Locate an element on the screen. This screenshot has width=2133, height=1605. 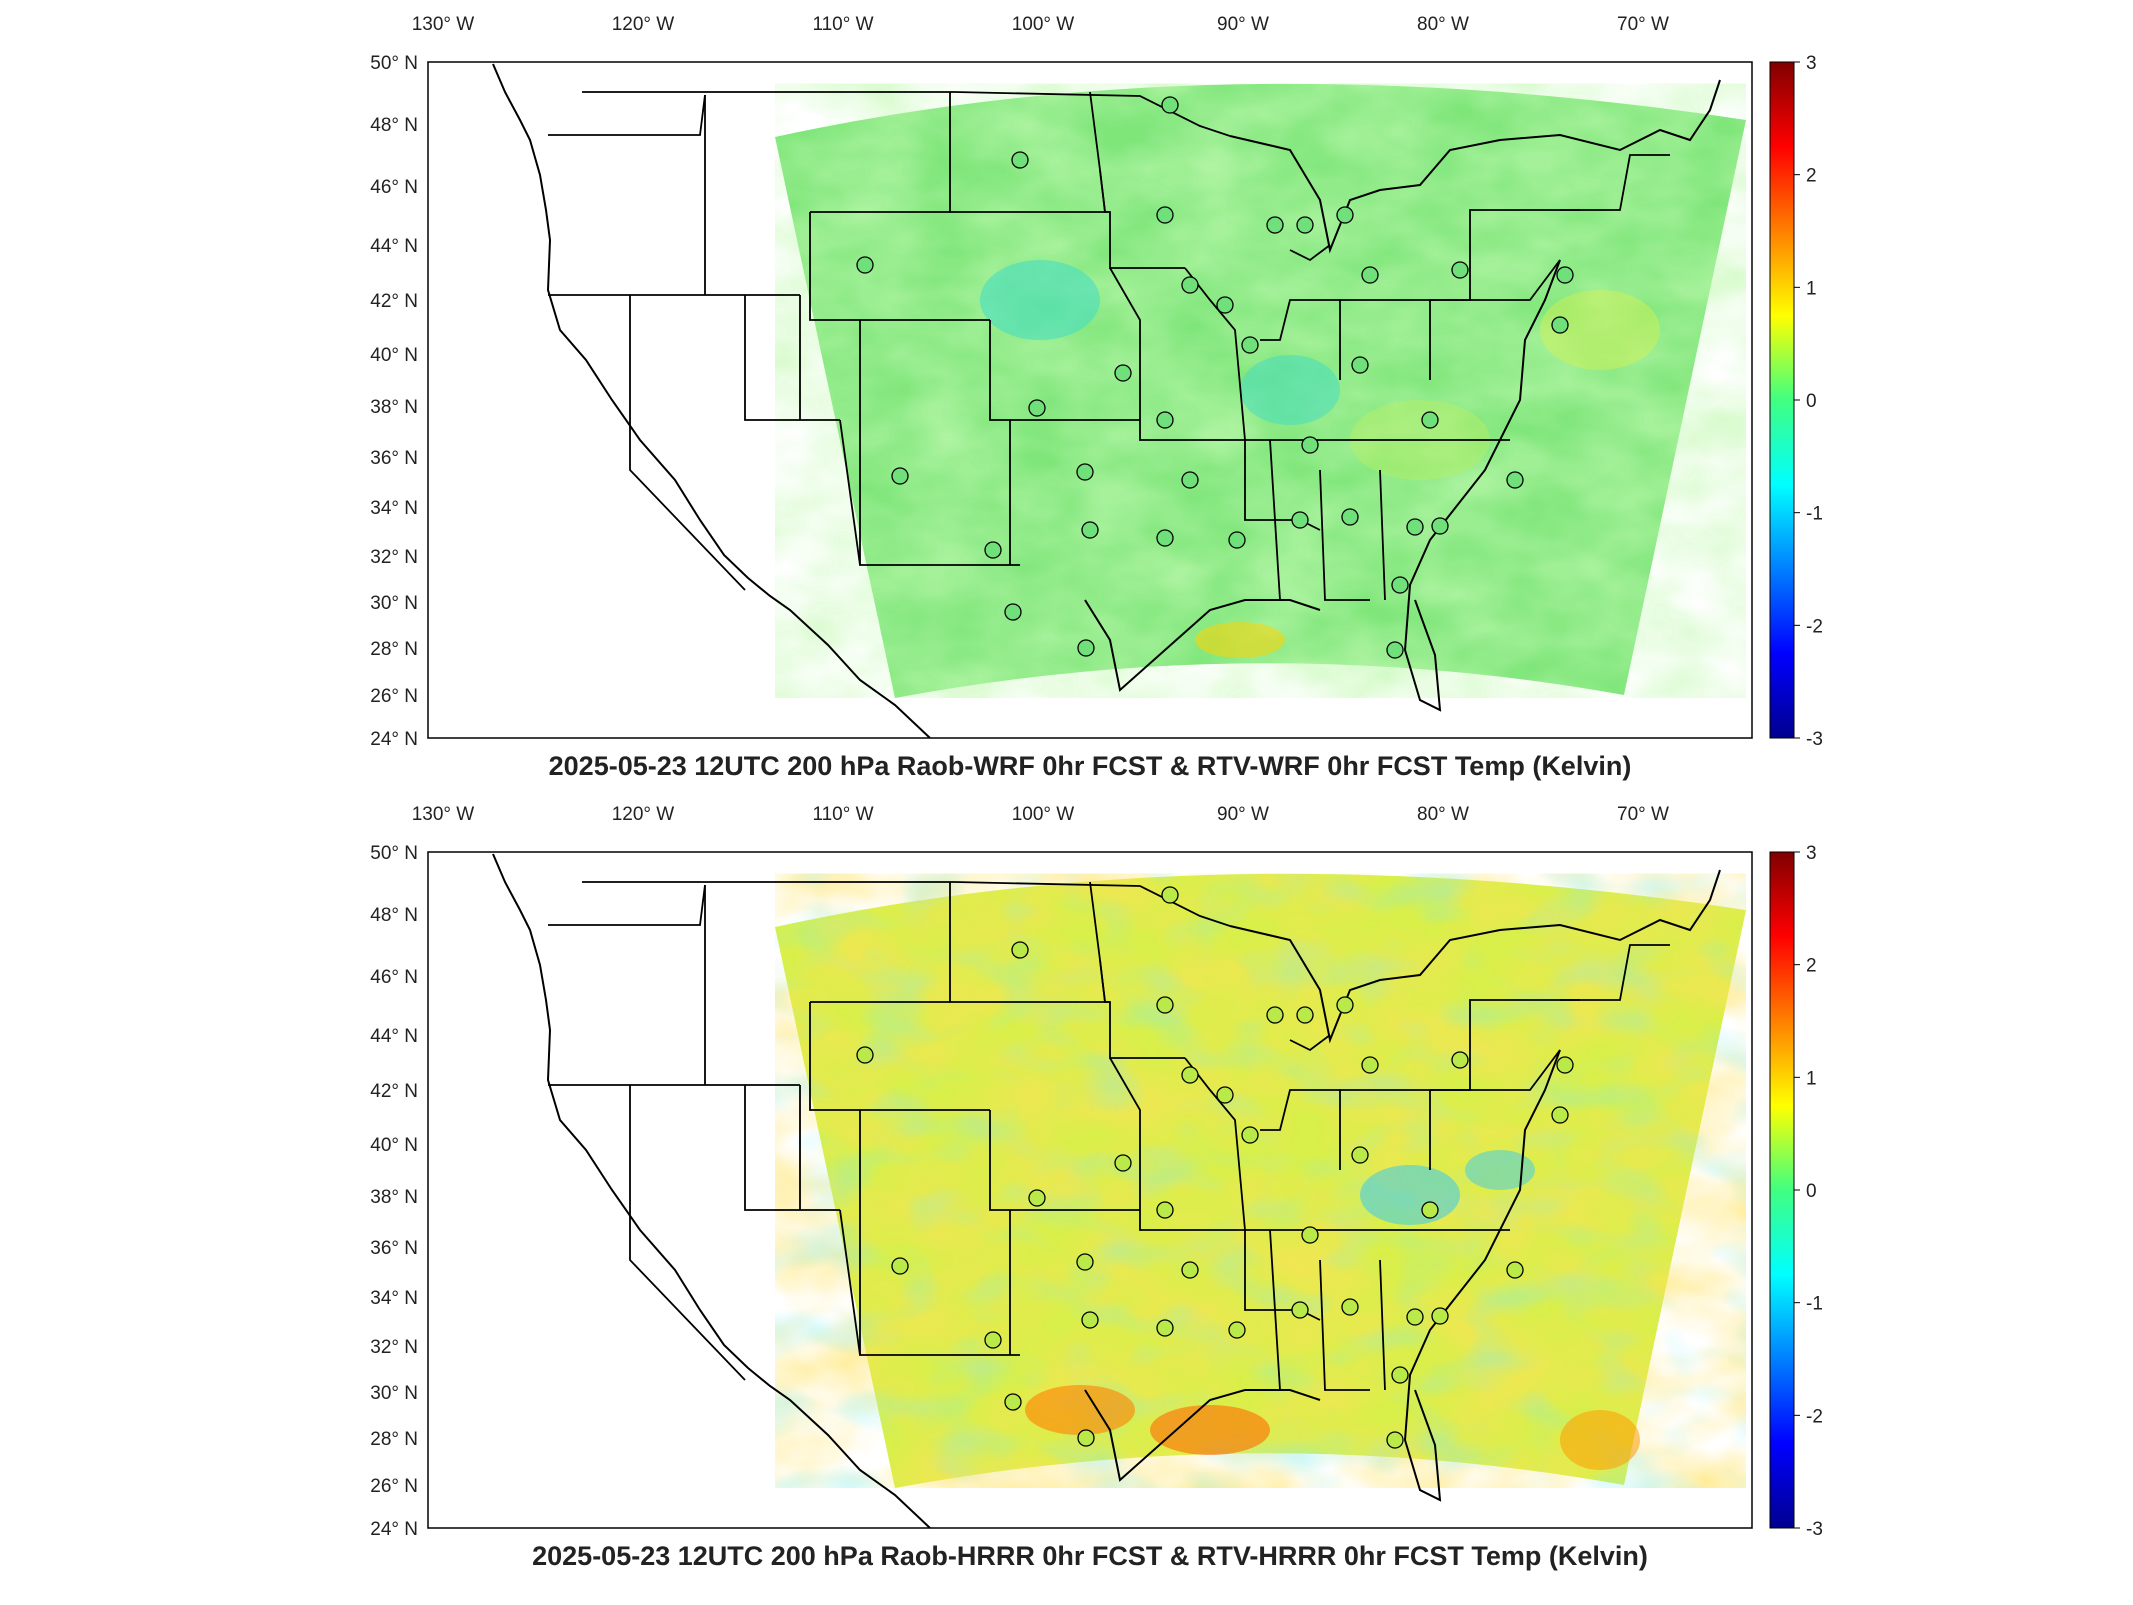
lat-label: 26° N is located at coordinates (394, 696).